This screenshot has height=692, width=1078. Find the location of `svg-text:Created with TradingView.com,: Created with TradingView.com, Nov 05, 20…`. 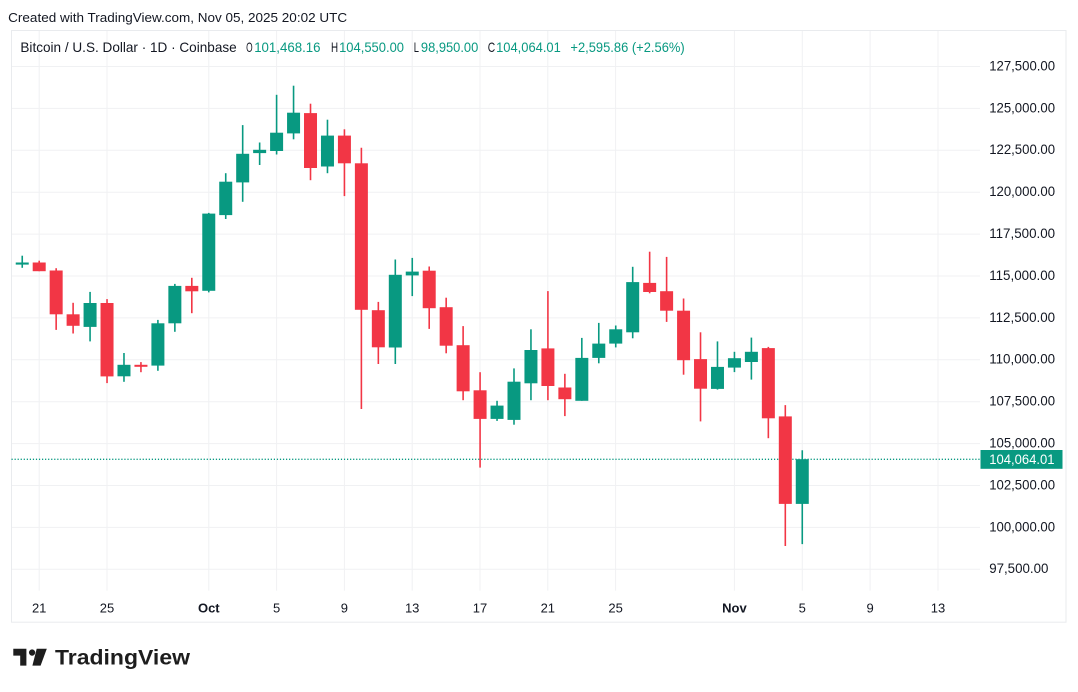

svg-text:Created with TradingView.com,: Created with TradingView.com, Nov 05, 20… is located at coordinates (177, 17).